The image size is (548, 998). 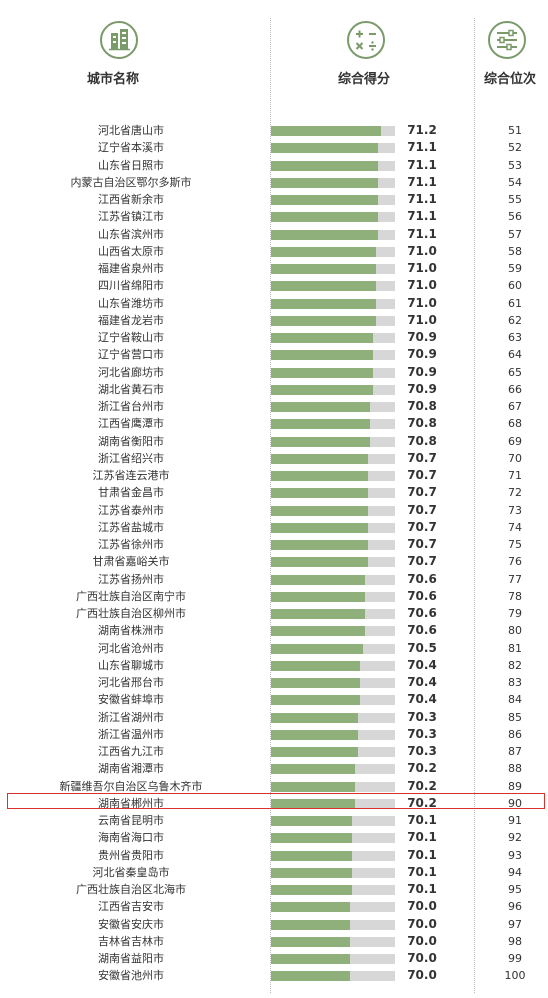 What do you see at coordinates (131, 130) in the screenshot?
I see `city-name: 河北省唐山市` at bounding box center [131, 130].